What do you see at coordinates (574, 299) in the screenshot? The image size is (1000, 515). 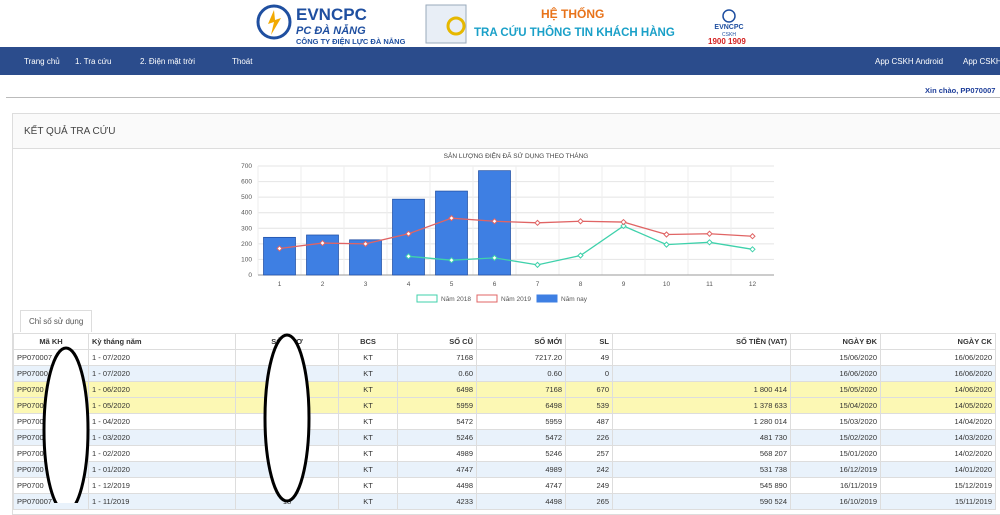 I see `legend-label: Năm nay` at bounding box center [574, 299].